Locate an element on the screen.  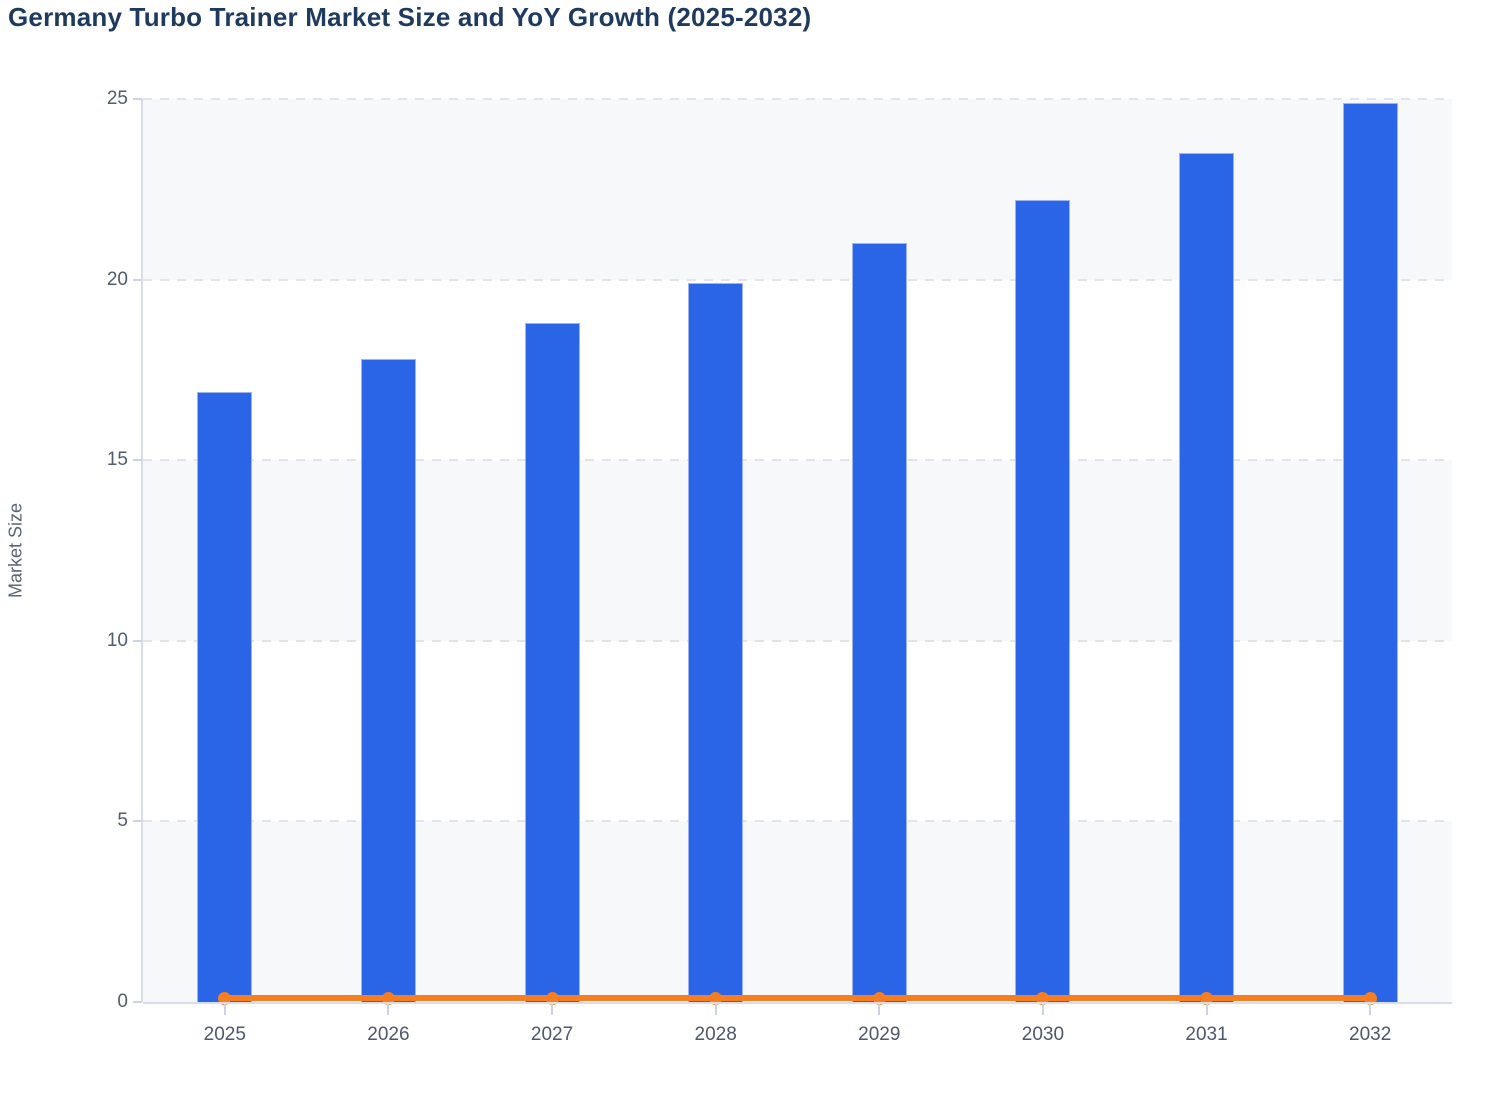
xtick-label-2026: 2026 is located at coordinates (388, 1034).